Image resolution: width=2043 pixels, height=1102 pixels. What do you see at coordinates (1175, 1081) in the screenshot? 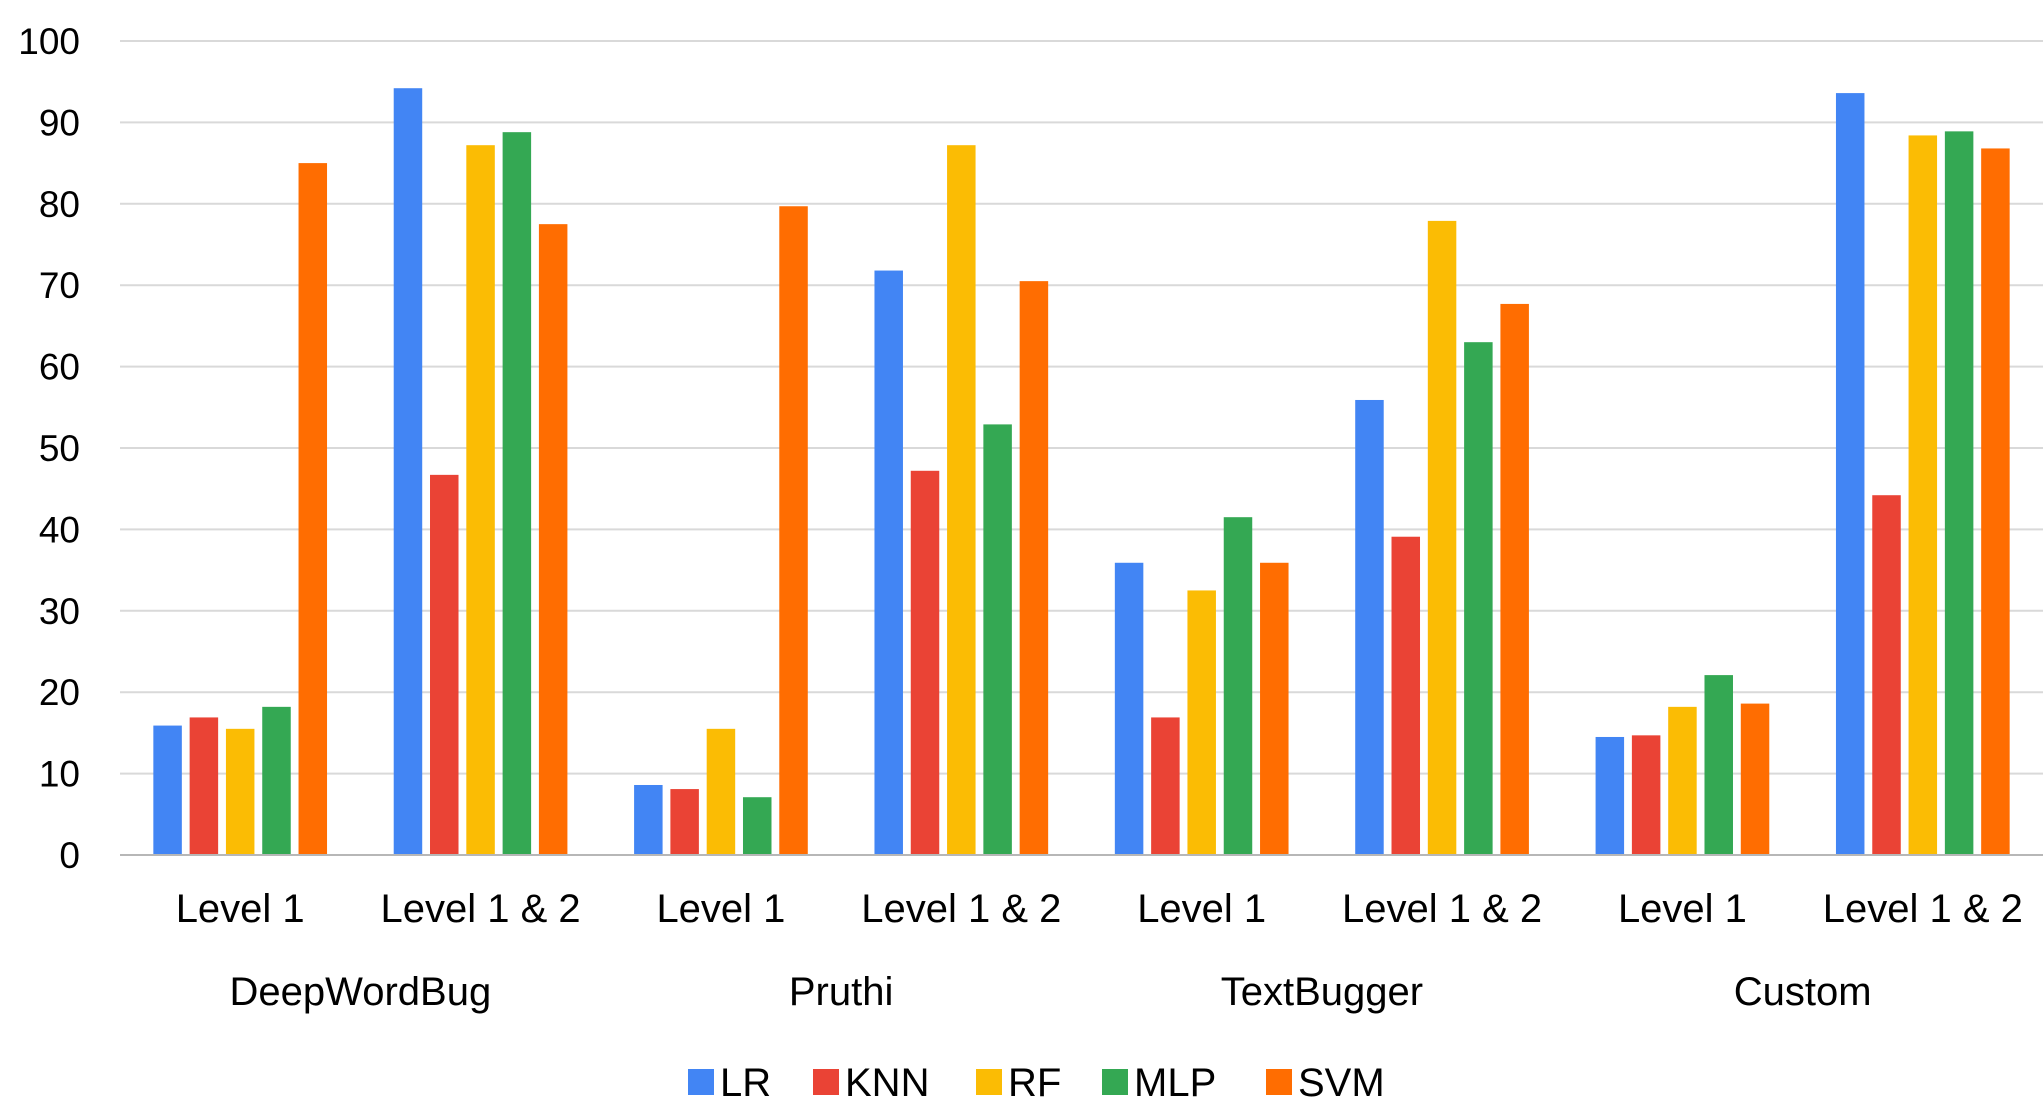
I see `legend-label-mlp: MLP` at bounding box center [1175, 1081].